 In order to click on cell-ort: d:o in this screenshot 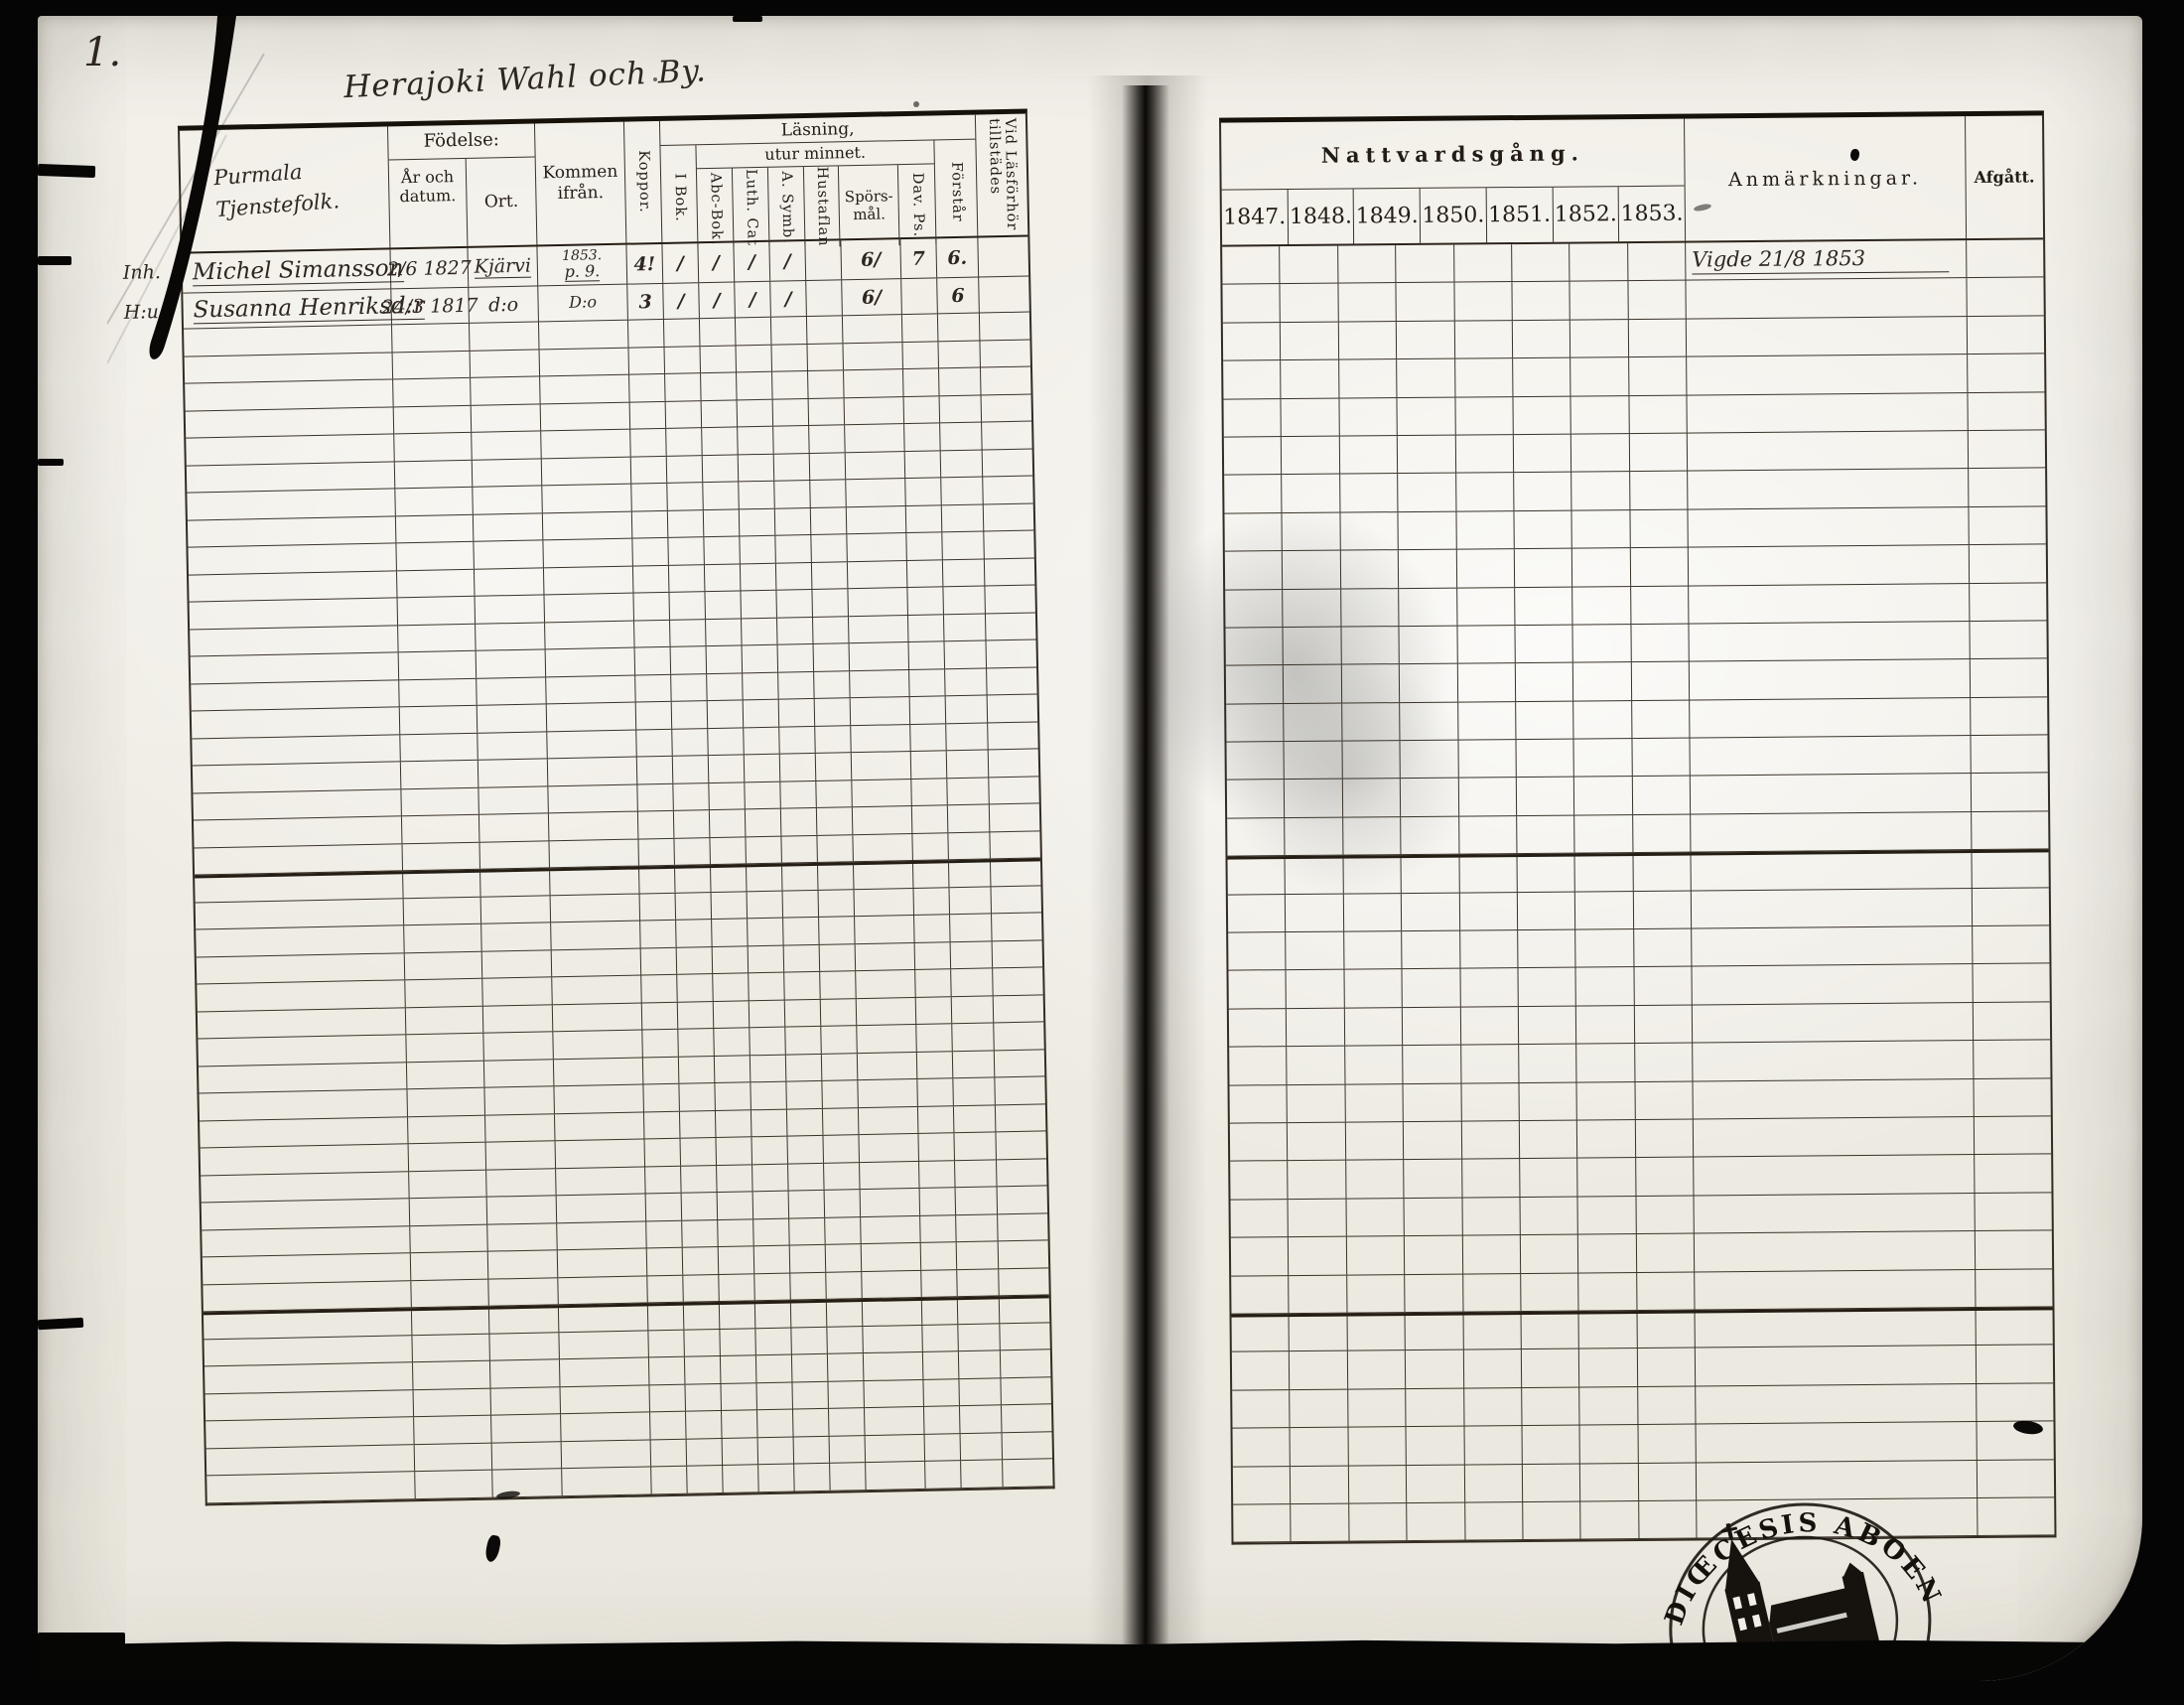, I will do `click(504, 304)`.